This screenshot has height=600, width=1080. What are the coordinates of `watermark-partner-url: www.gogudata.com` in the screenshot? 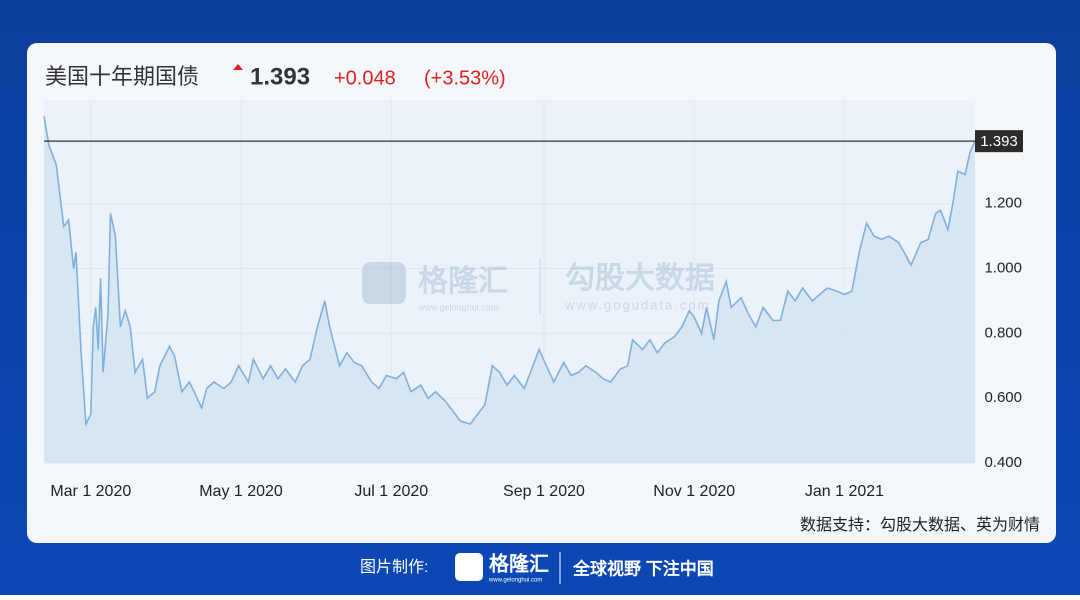 It's located at (637, 304).